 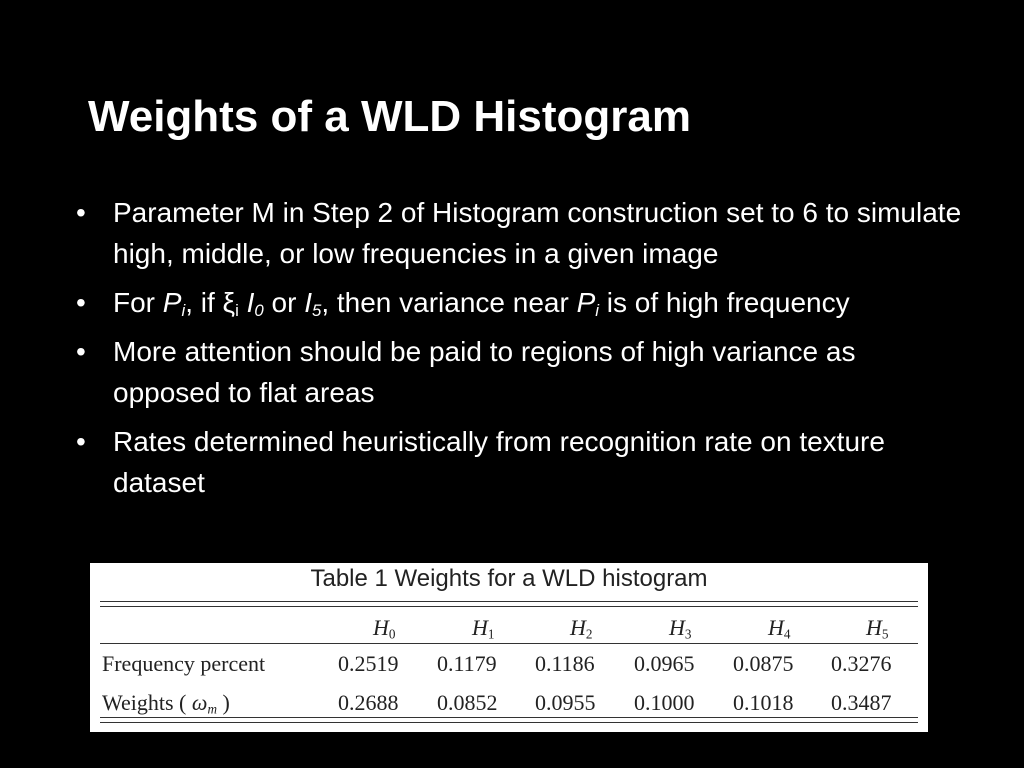 I want to click on table-cell: 0.1186, so click(x=565, y=663).